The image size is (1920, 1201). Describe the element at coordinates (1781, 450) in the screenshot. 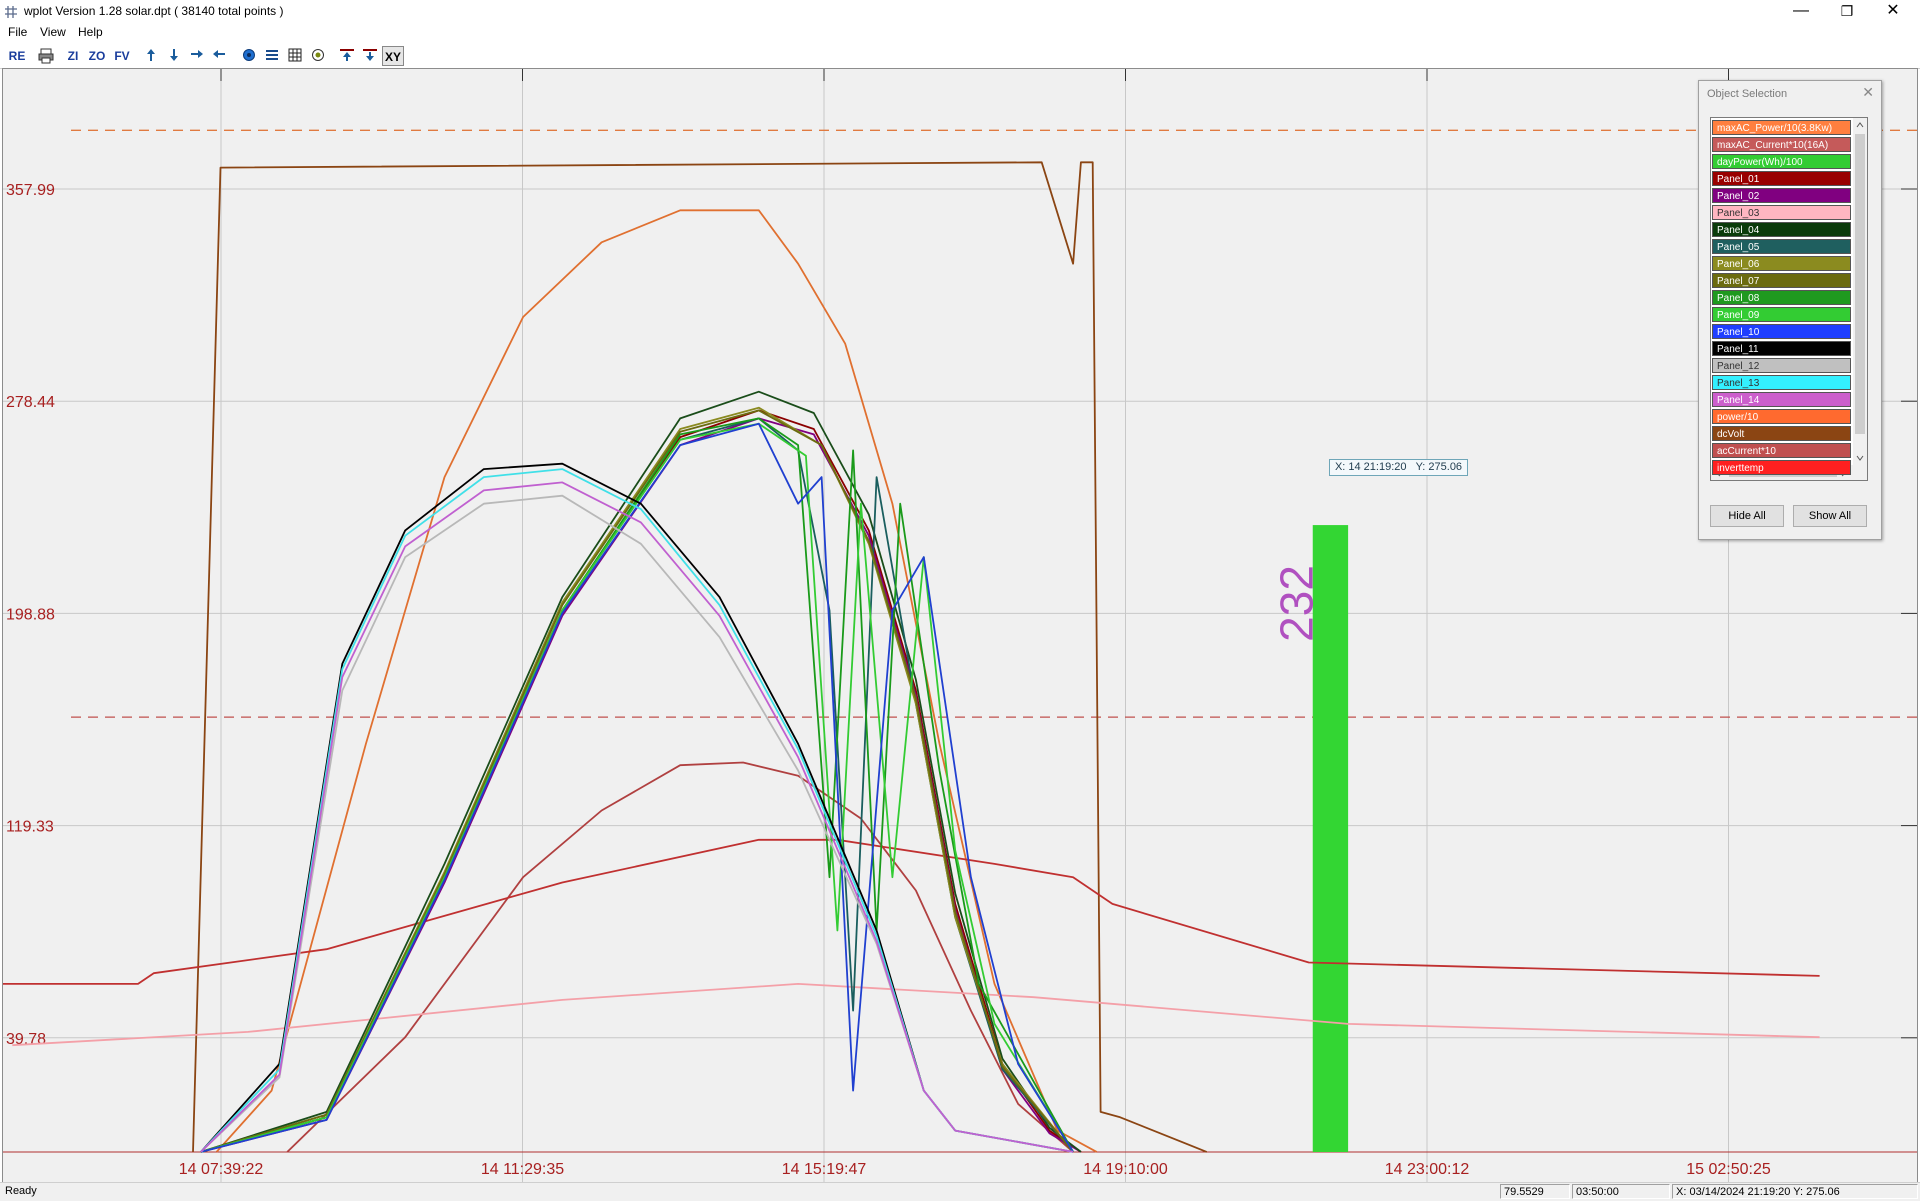

I see `object-item: acCurrent*10` at that location.